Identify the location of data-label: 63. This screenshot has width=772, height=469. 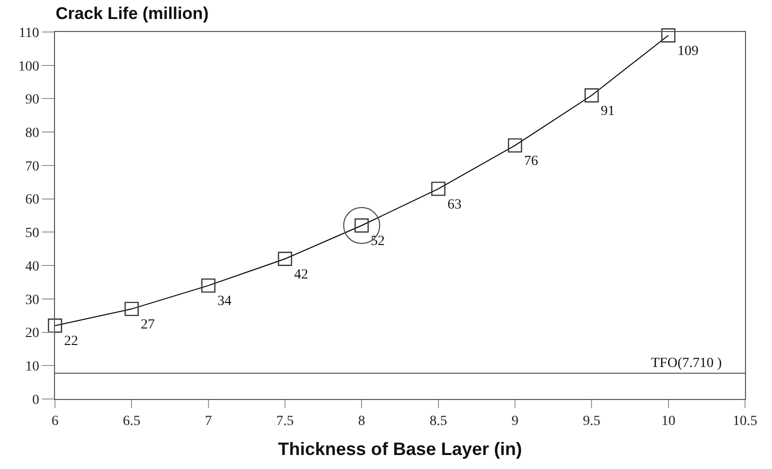
(454, 204).